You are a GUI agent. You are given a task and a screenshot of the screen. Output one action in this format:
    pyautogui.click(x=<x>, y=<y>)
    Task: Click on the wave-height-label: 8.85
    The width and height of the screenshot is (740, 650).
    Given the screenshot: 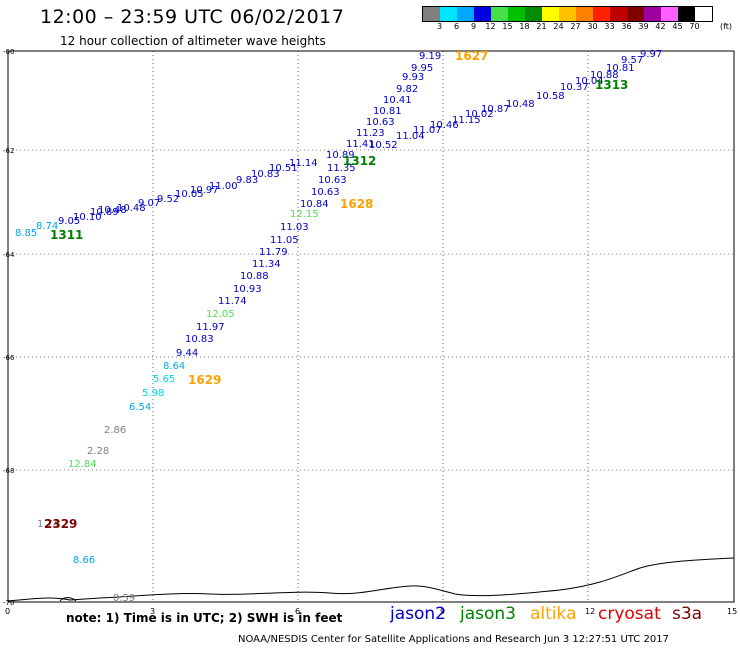 What is the action you would take?
    pyautogui.click(x=26, y=233)
    